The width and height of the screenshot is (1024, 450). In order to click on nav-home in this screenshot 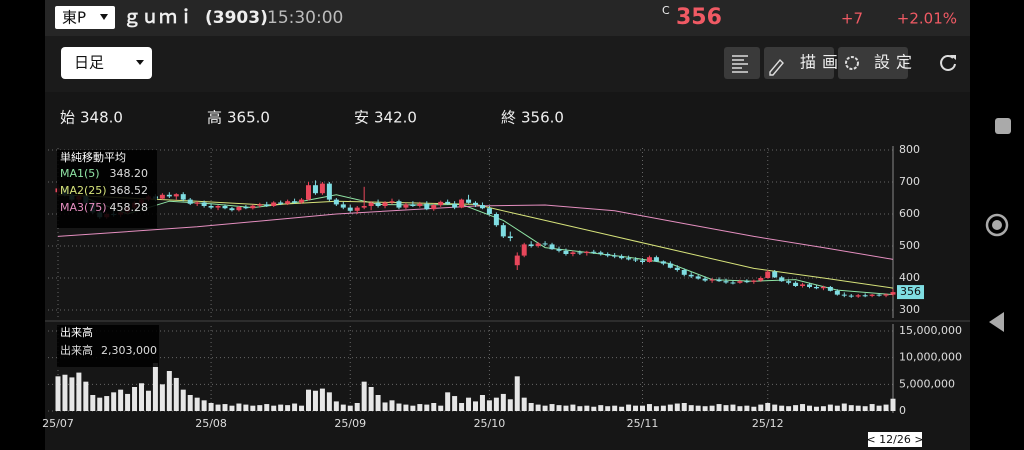, I will do `click(997, 225)`.